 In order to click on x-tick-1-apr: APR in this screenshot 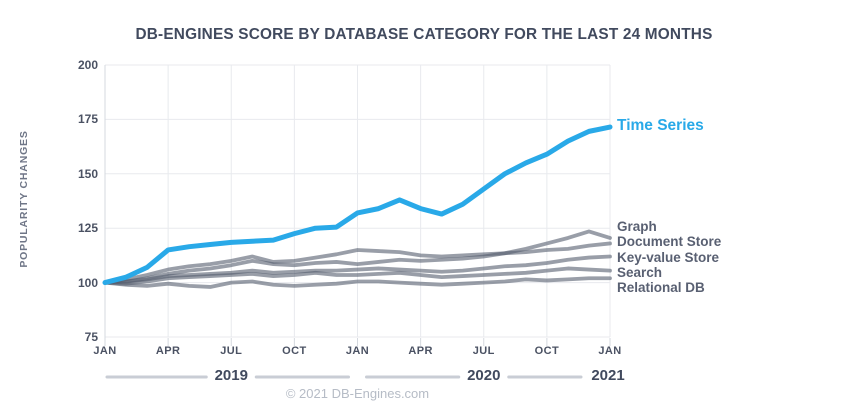, I will do `click(168, 351)`.